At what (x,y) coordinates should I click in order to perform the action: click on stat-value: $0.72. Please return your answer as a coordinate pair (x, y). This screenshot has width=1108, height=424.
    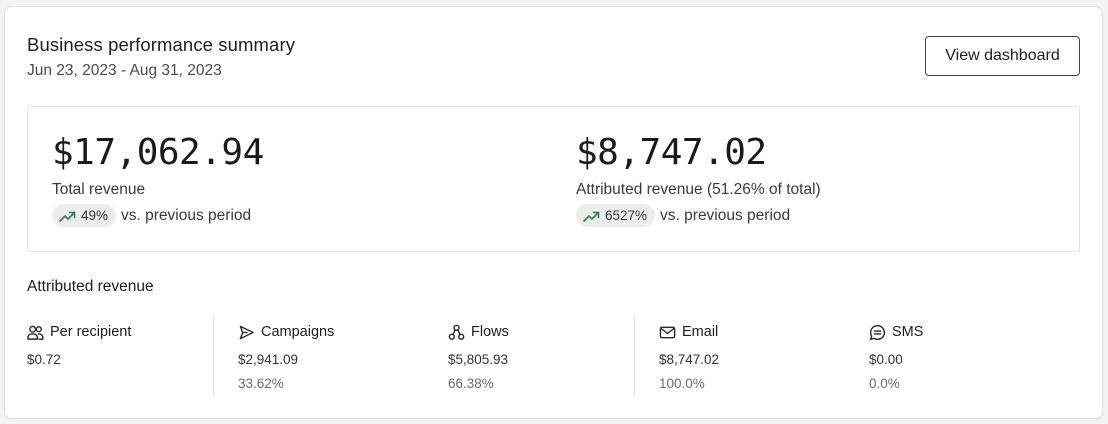
    Looking at the image, I should click on (44, 359).